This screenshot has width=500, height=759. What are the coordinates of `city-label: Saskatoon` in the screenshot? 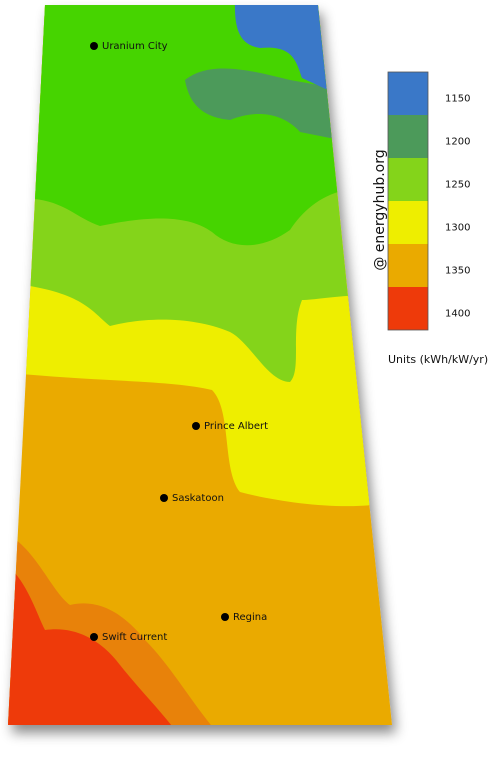 It's located at (198, 498).